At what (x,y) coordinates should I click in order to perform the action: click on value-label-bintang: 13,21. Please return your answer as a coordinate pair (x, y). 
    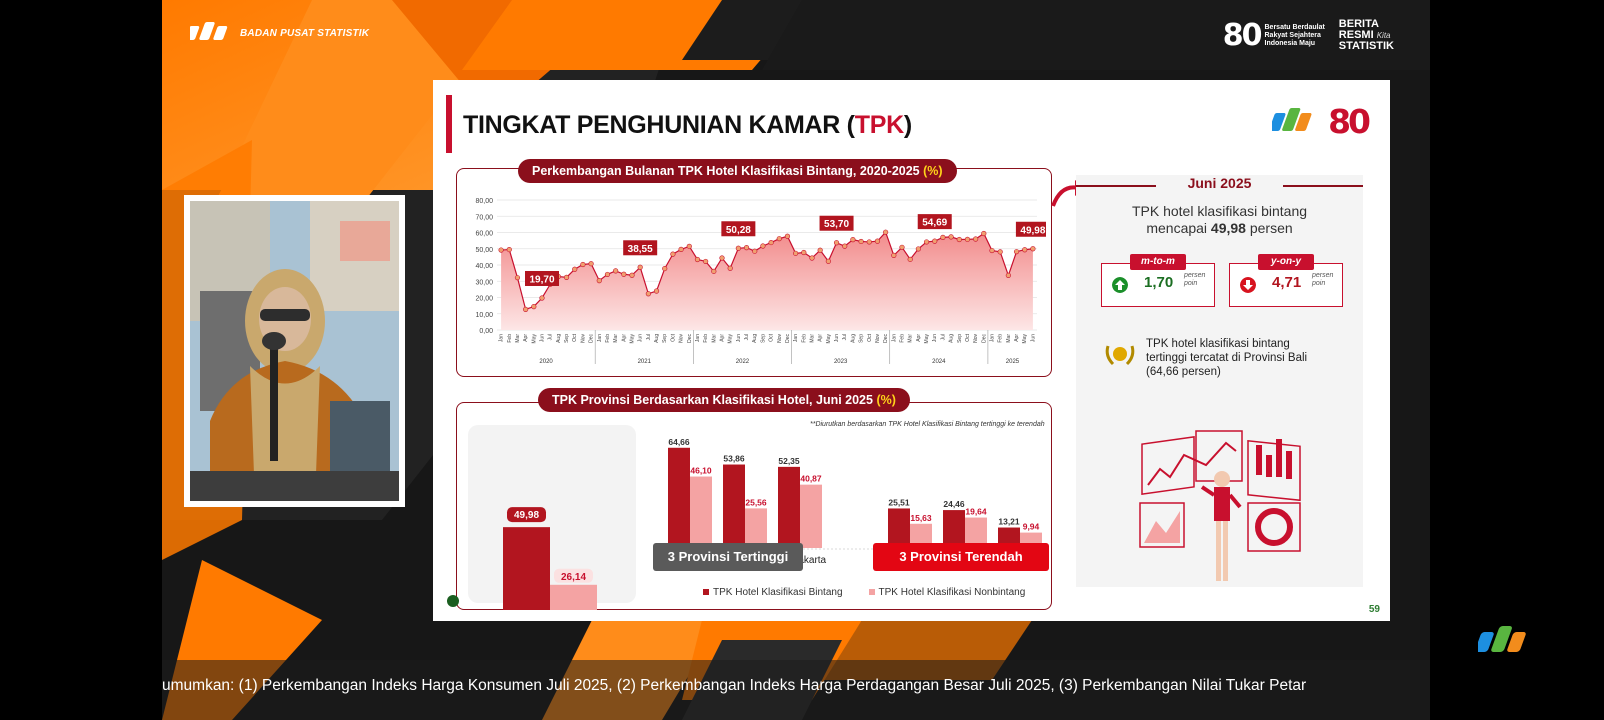
    Looking at the image, I should click on (1009, 522).